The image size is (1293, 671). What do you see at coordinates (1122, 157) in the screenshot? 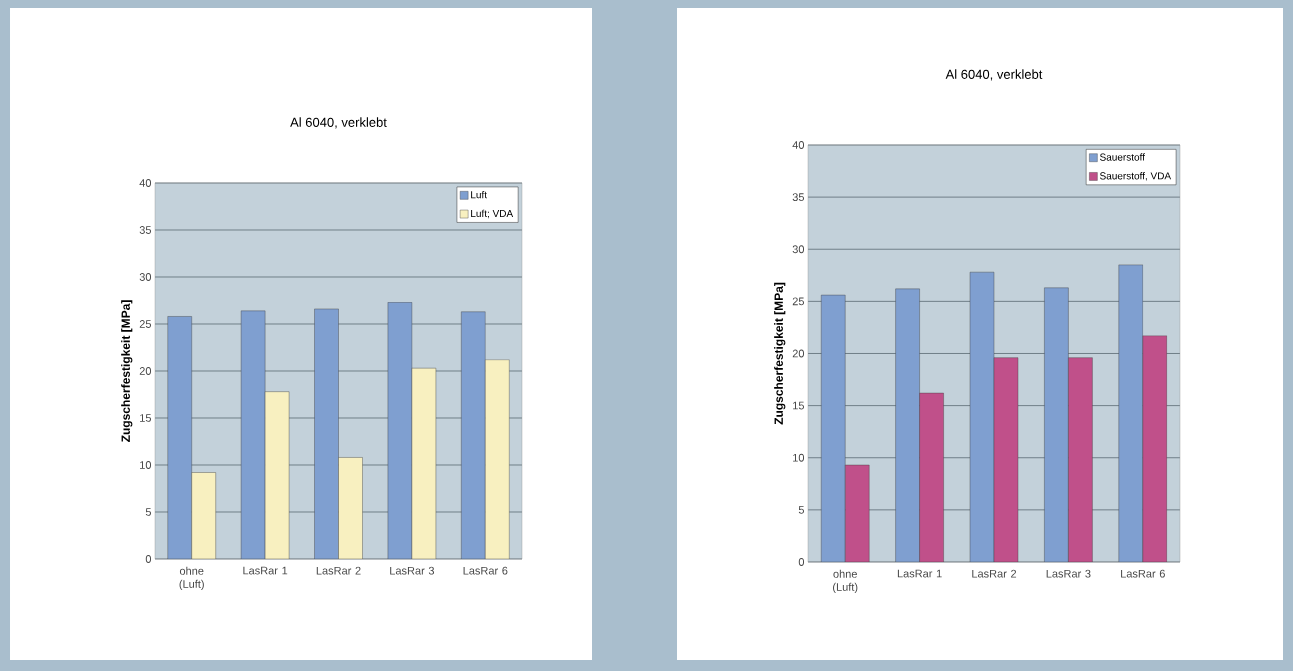
I see `legend-label: Sauerstoff` at bounding box center [1122, 157].